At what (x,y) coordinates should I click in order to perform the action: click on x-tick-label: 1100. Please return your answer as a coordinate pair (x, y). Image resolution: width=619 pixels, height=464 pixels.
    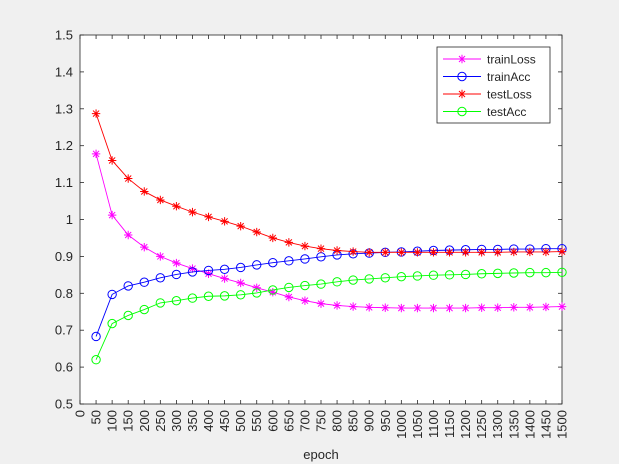
    Looking at the image, I should click on (433, 424).